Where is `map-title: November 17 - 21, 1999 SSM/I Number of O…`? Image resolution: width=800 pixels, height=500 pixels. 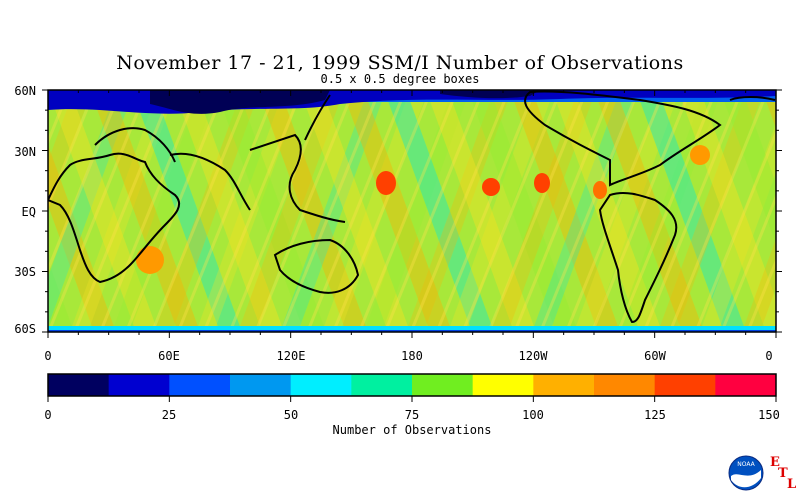
map-title: November 17 - 21, 1999 SSM/I Number of O… is located at coordinates (400, 63).